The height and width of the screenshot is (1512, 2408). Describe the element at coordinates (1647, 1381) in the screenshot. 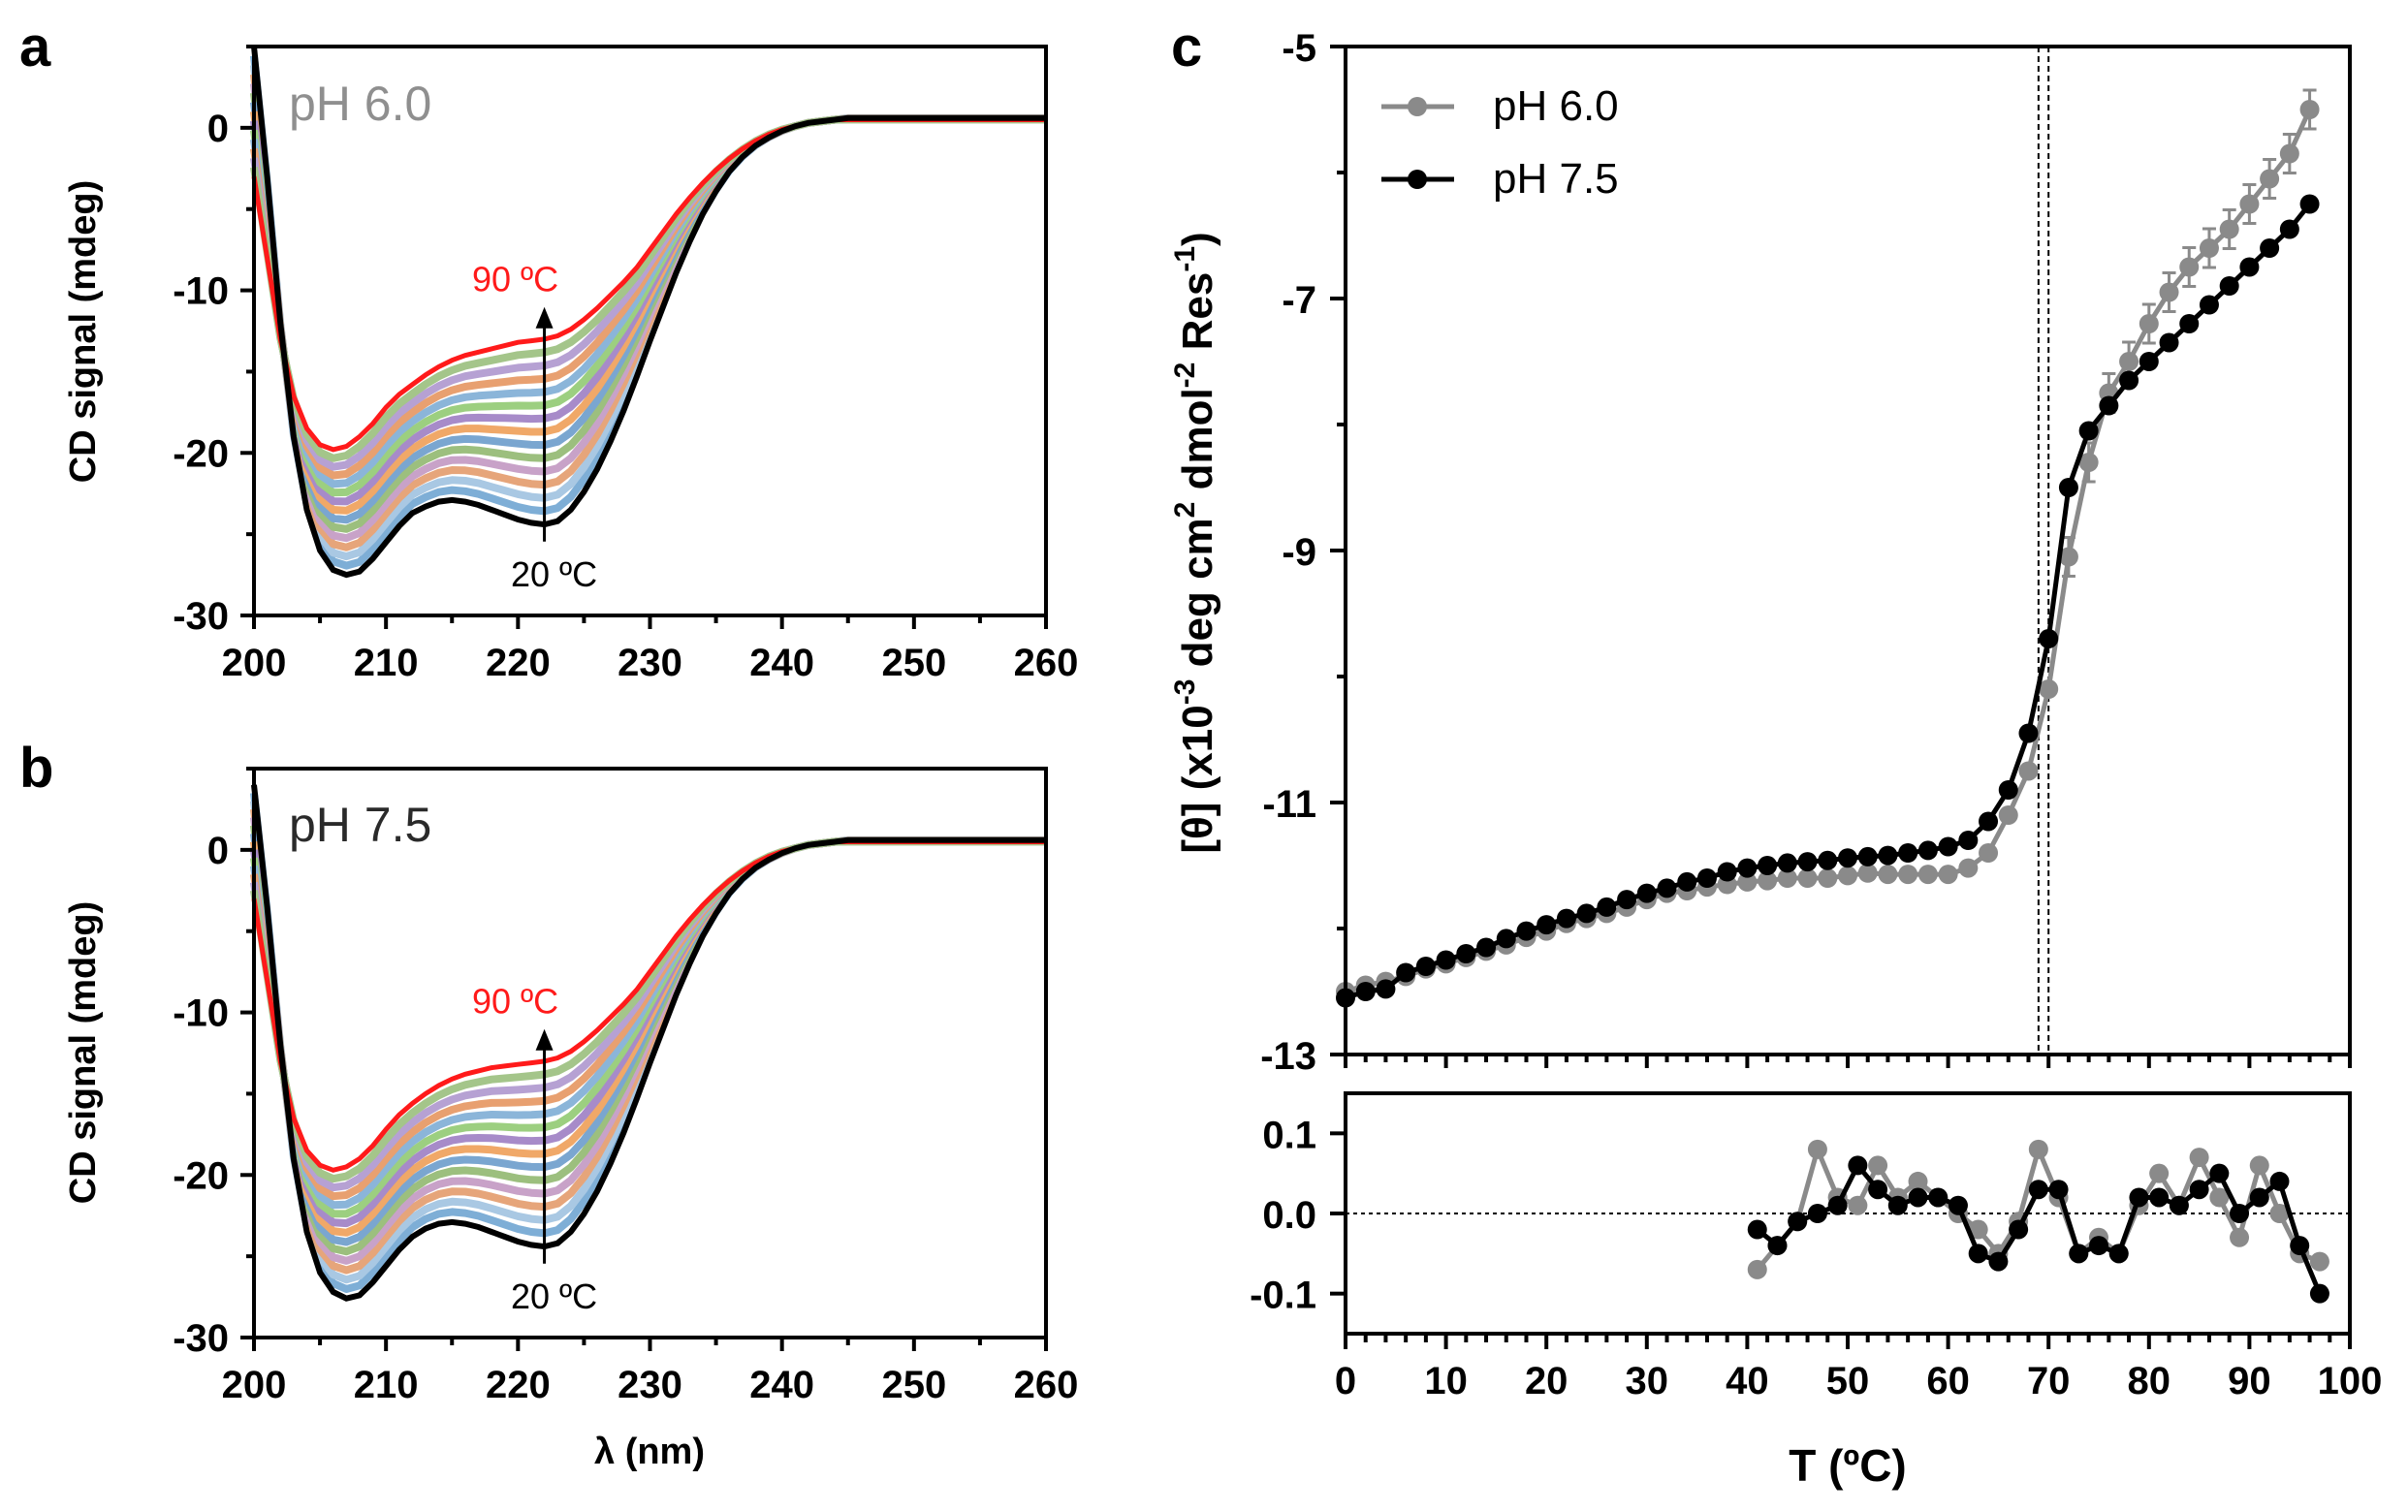

I see `r-xtick-label: 30` at that location.